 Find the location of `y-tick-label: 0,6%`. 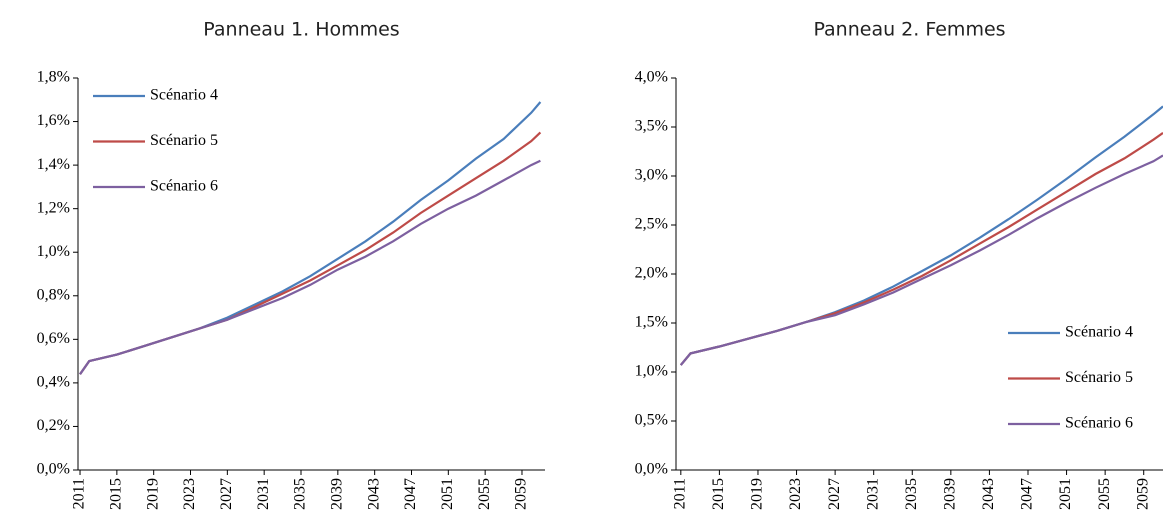

y-tick-label: 0,6% is located at coordinates (53, 338).